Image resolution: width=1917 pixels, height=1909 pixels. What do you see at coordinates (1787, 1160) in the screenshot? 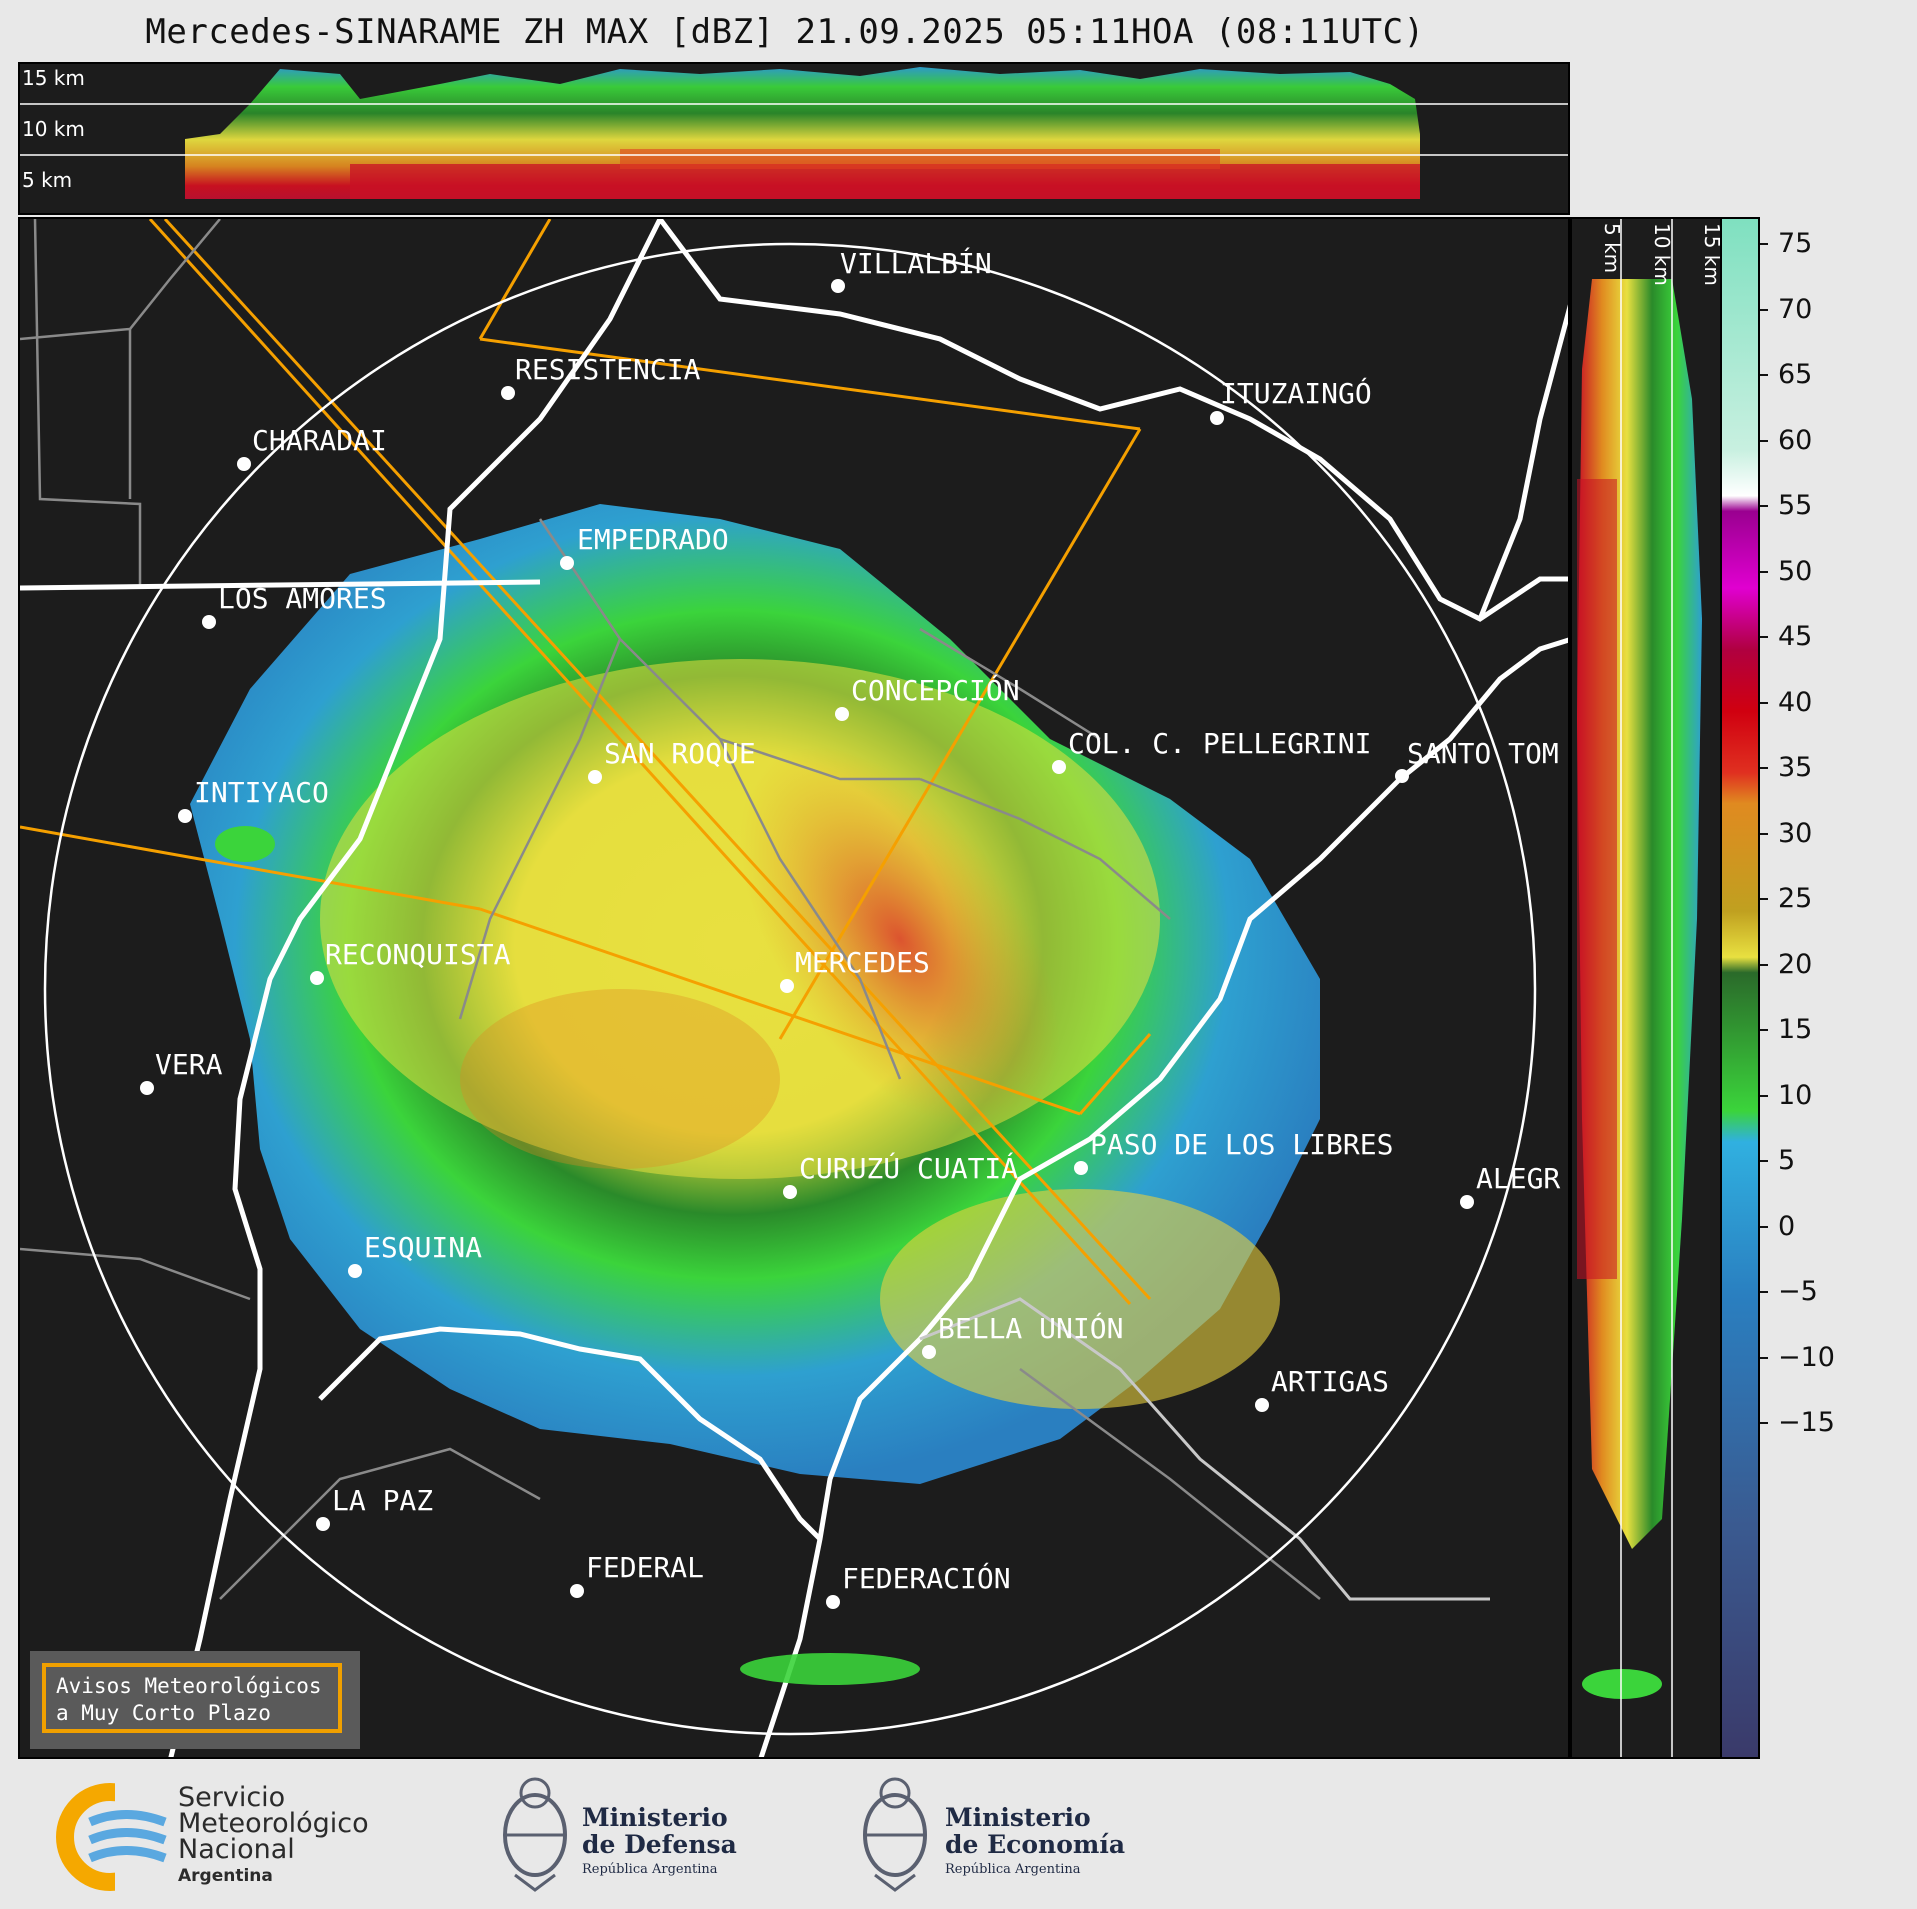
I see `colorbar-tick-label: 5` at bounding box center [1787, 1160].